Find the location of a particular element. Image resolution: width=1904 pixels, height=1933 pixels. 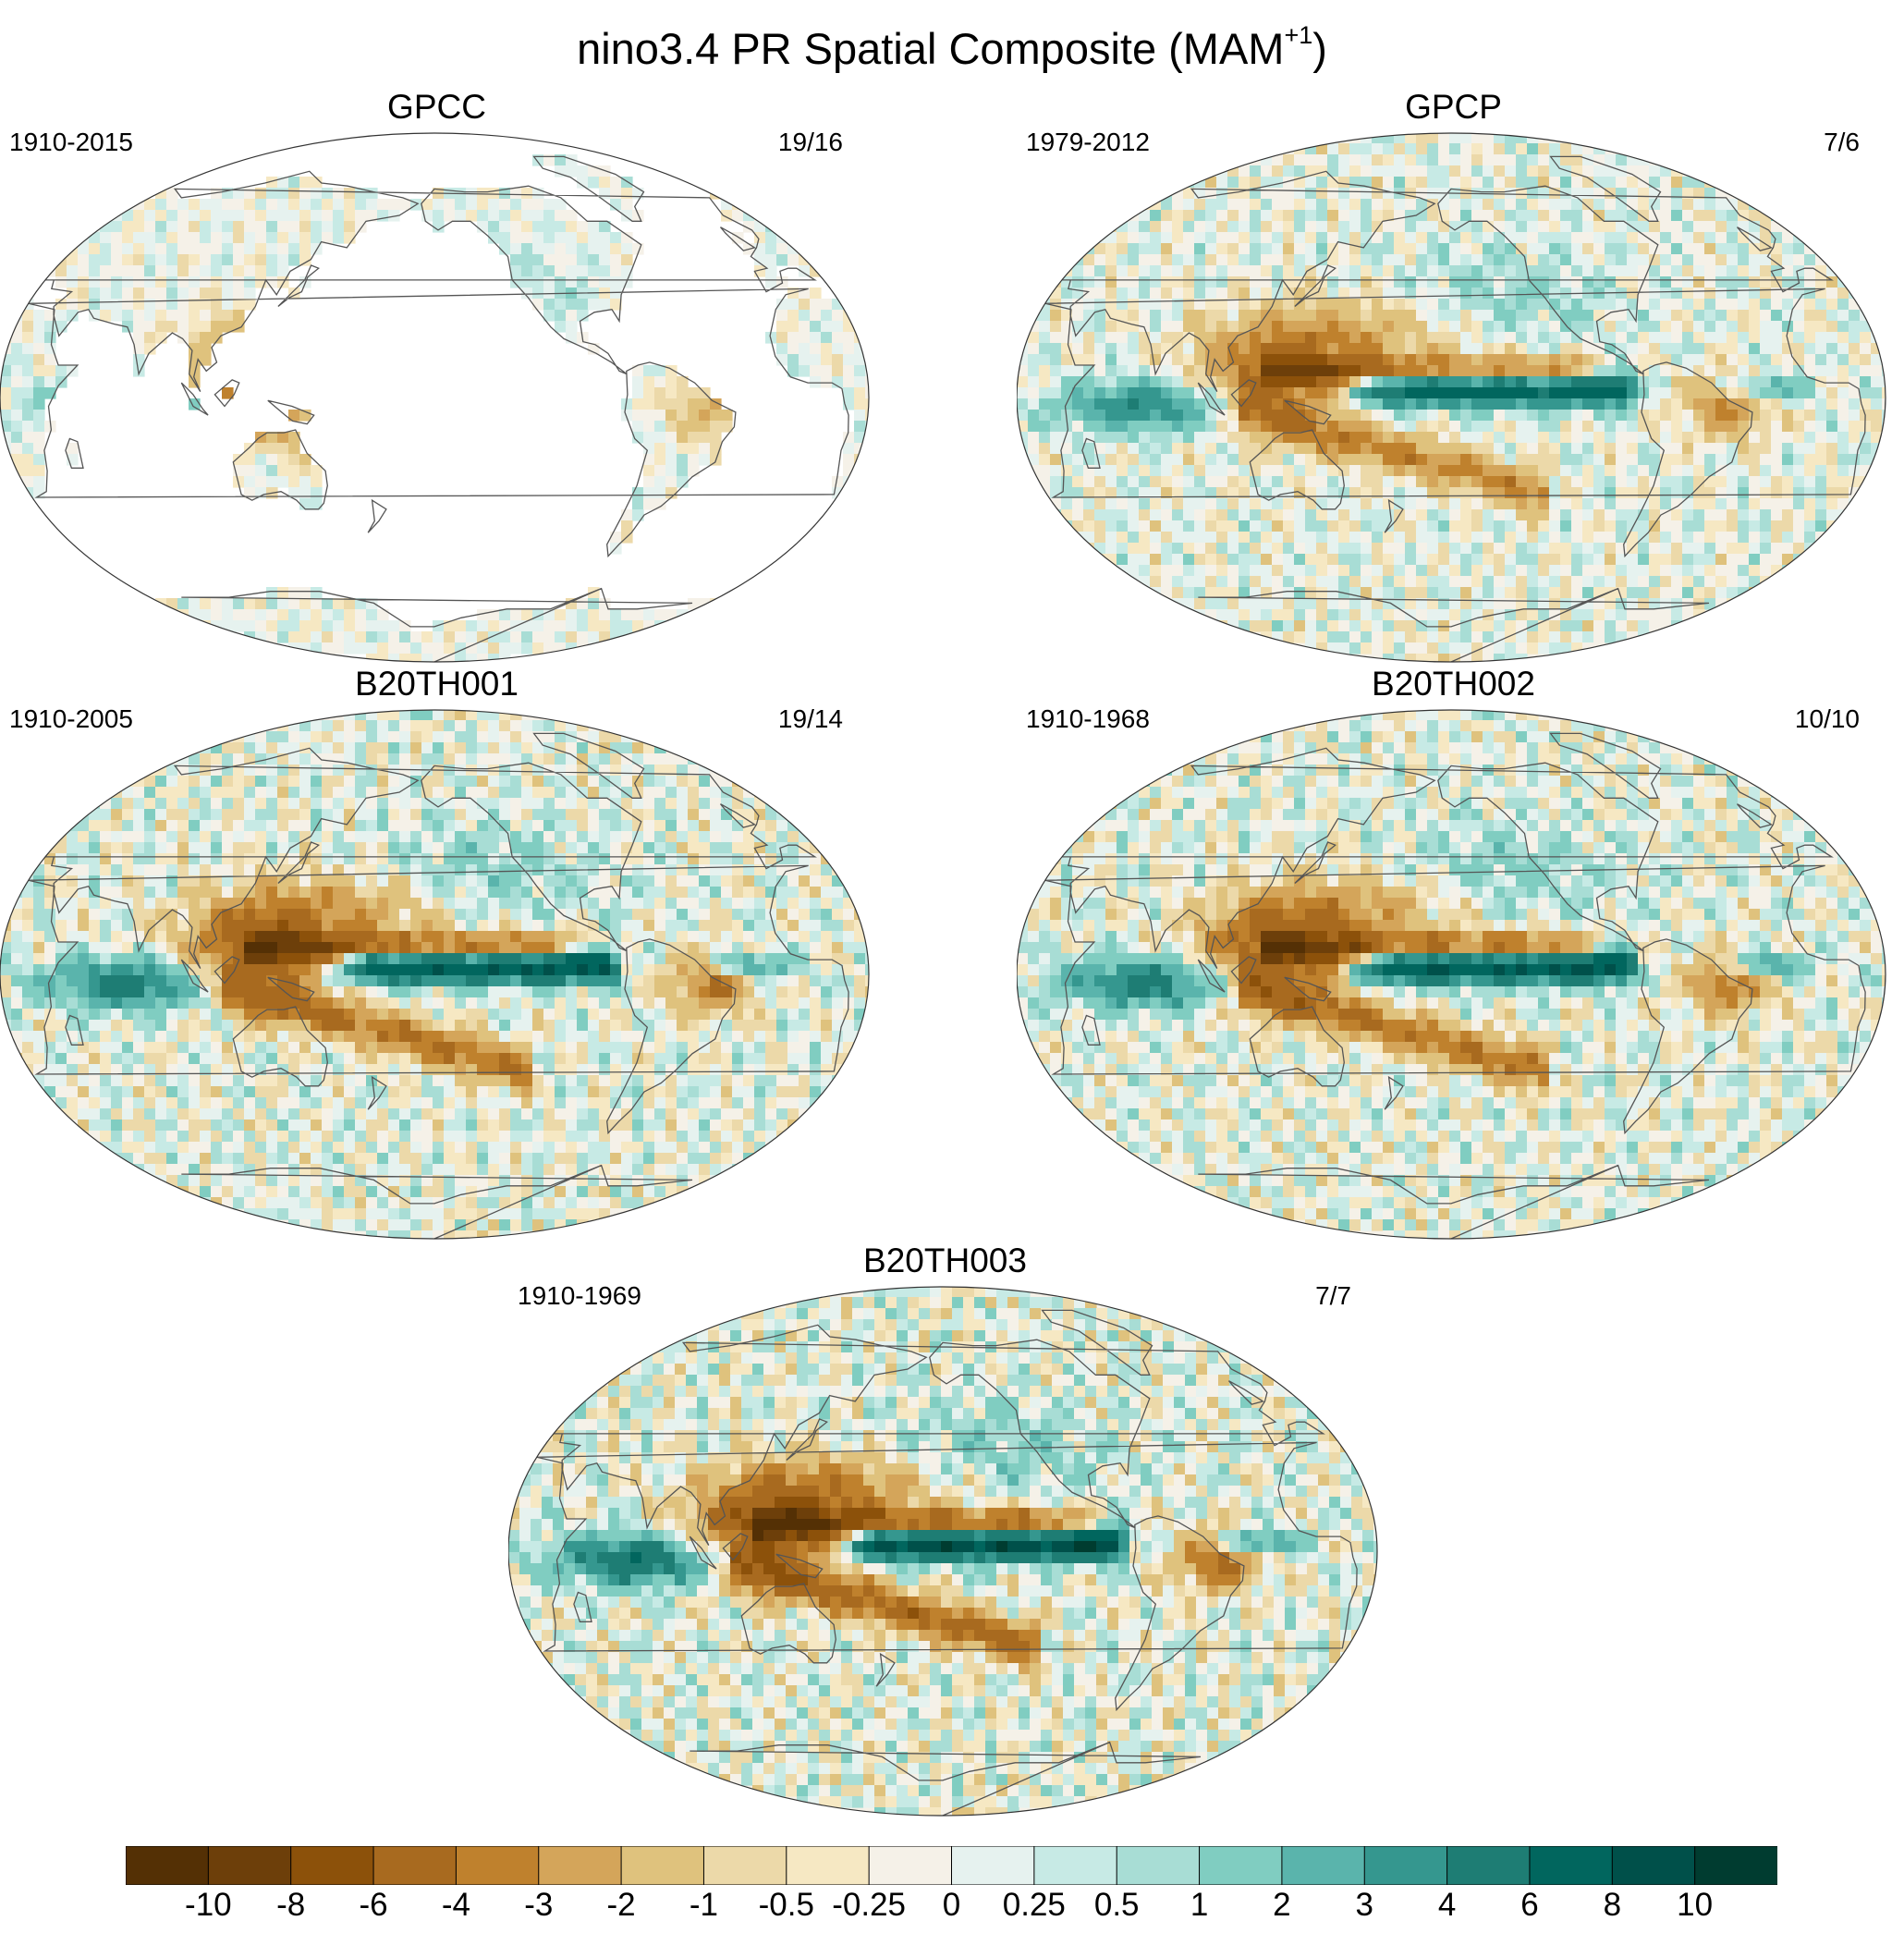

panel-title: B20TH002 is located at coordinates (1453, 684).